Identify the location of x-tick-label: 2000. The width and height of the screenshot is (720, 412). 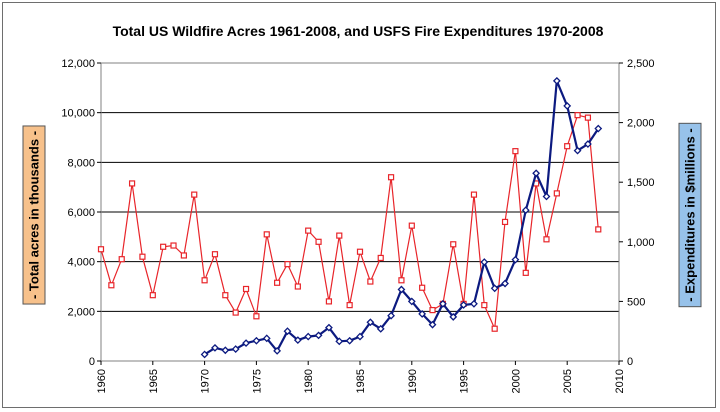
(516, 381).